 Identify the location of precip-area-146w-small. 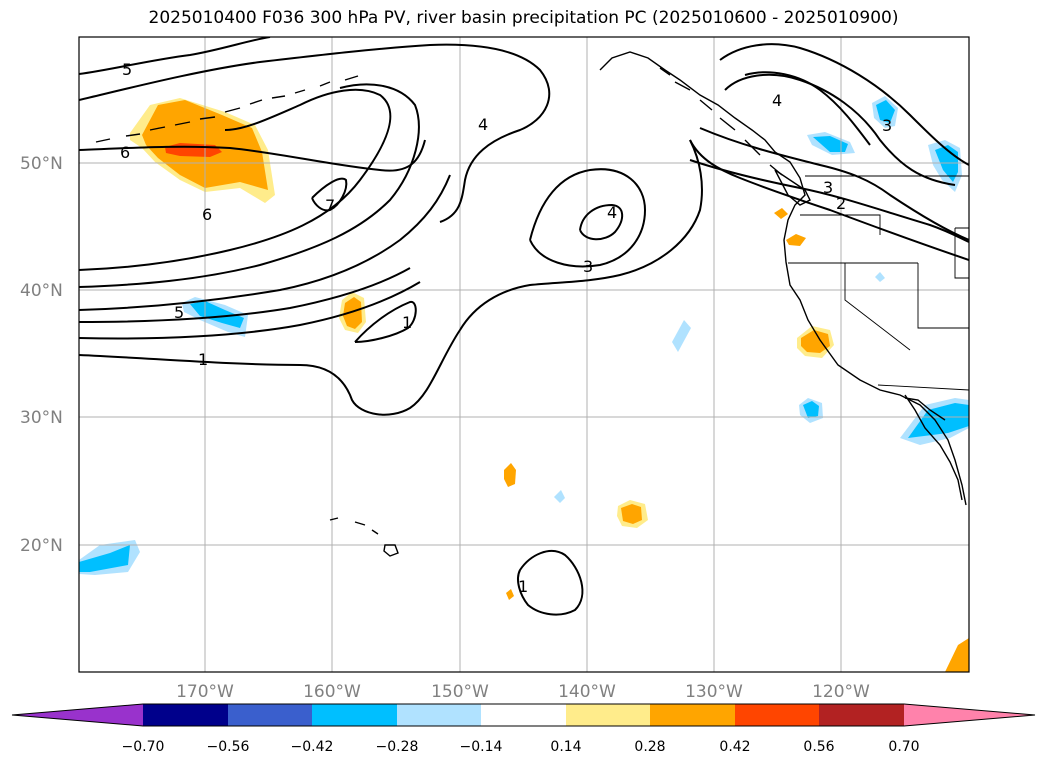
(510, 594).